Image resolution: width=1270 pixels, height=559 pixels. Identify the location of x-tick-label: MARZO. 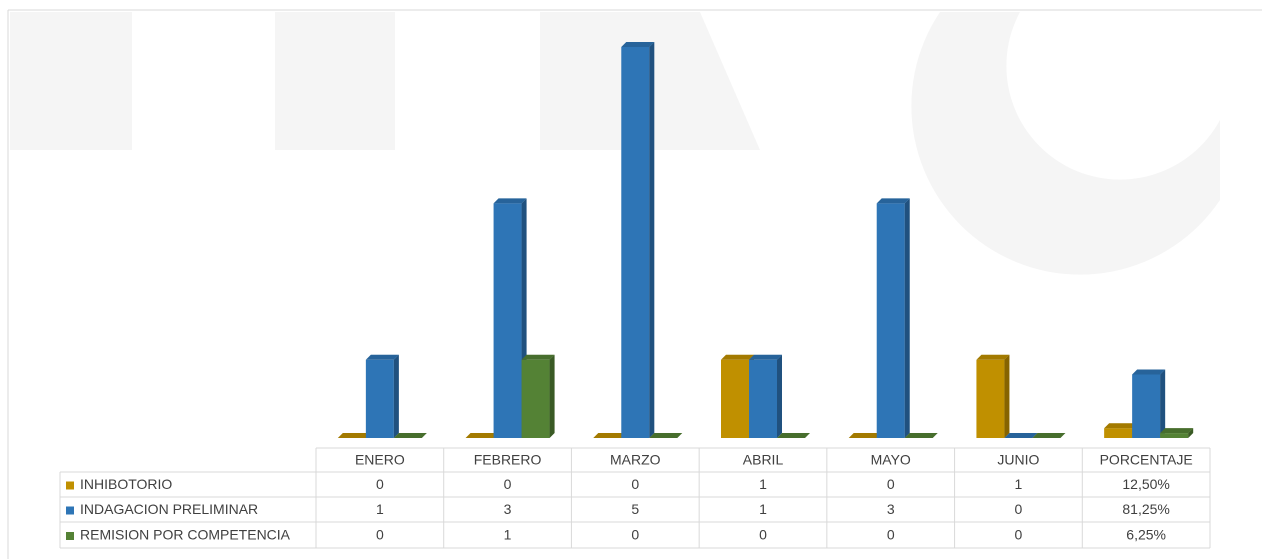
(635, 460).